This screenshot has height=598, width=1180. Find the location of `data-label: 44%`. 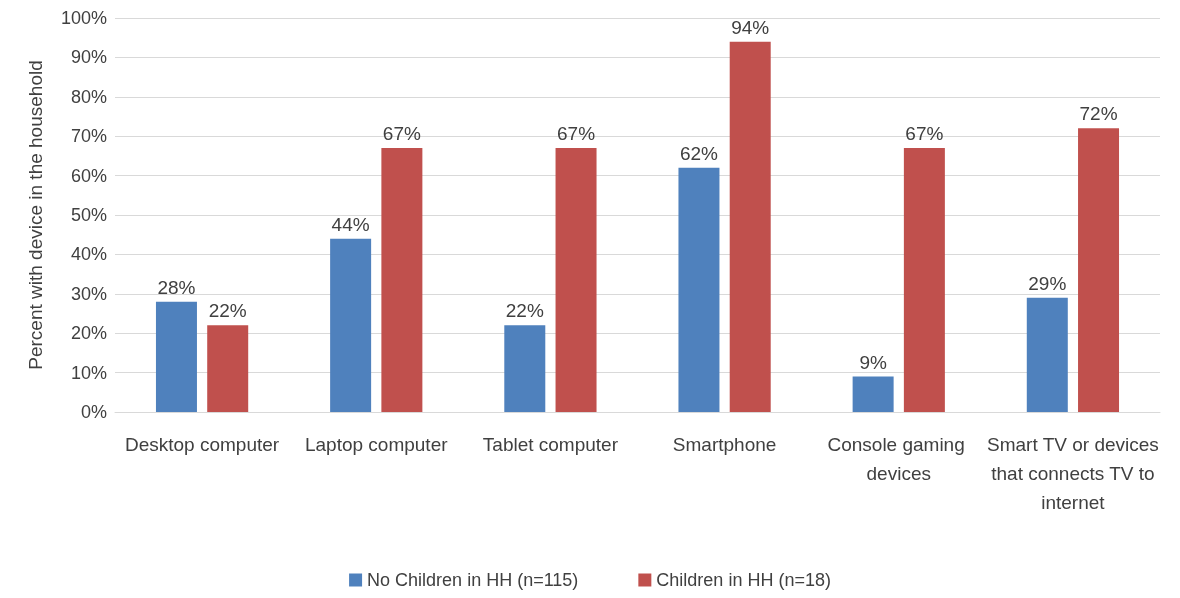

data-label: 44% is located at coordinates (350, 224).